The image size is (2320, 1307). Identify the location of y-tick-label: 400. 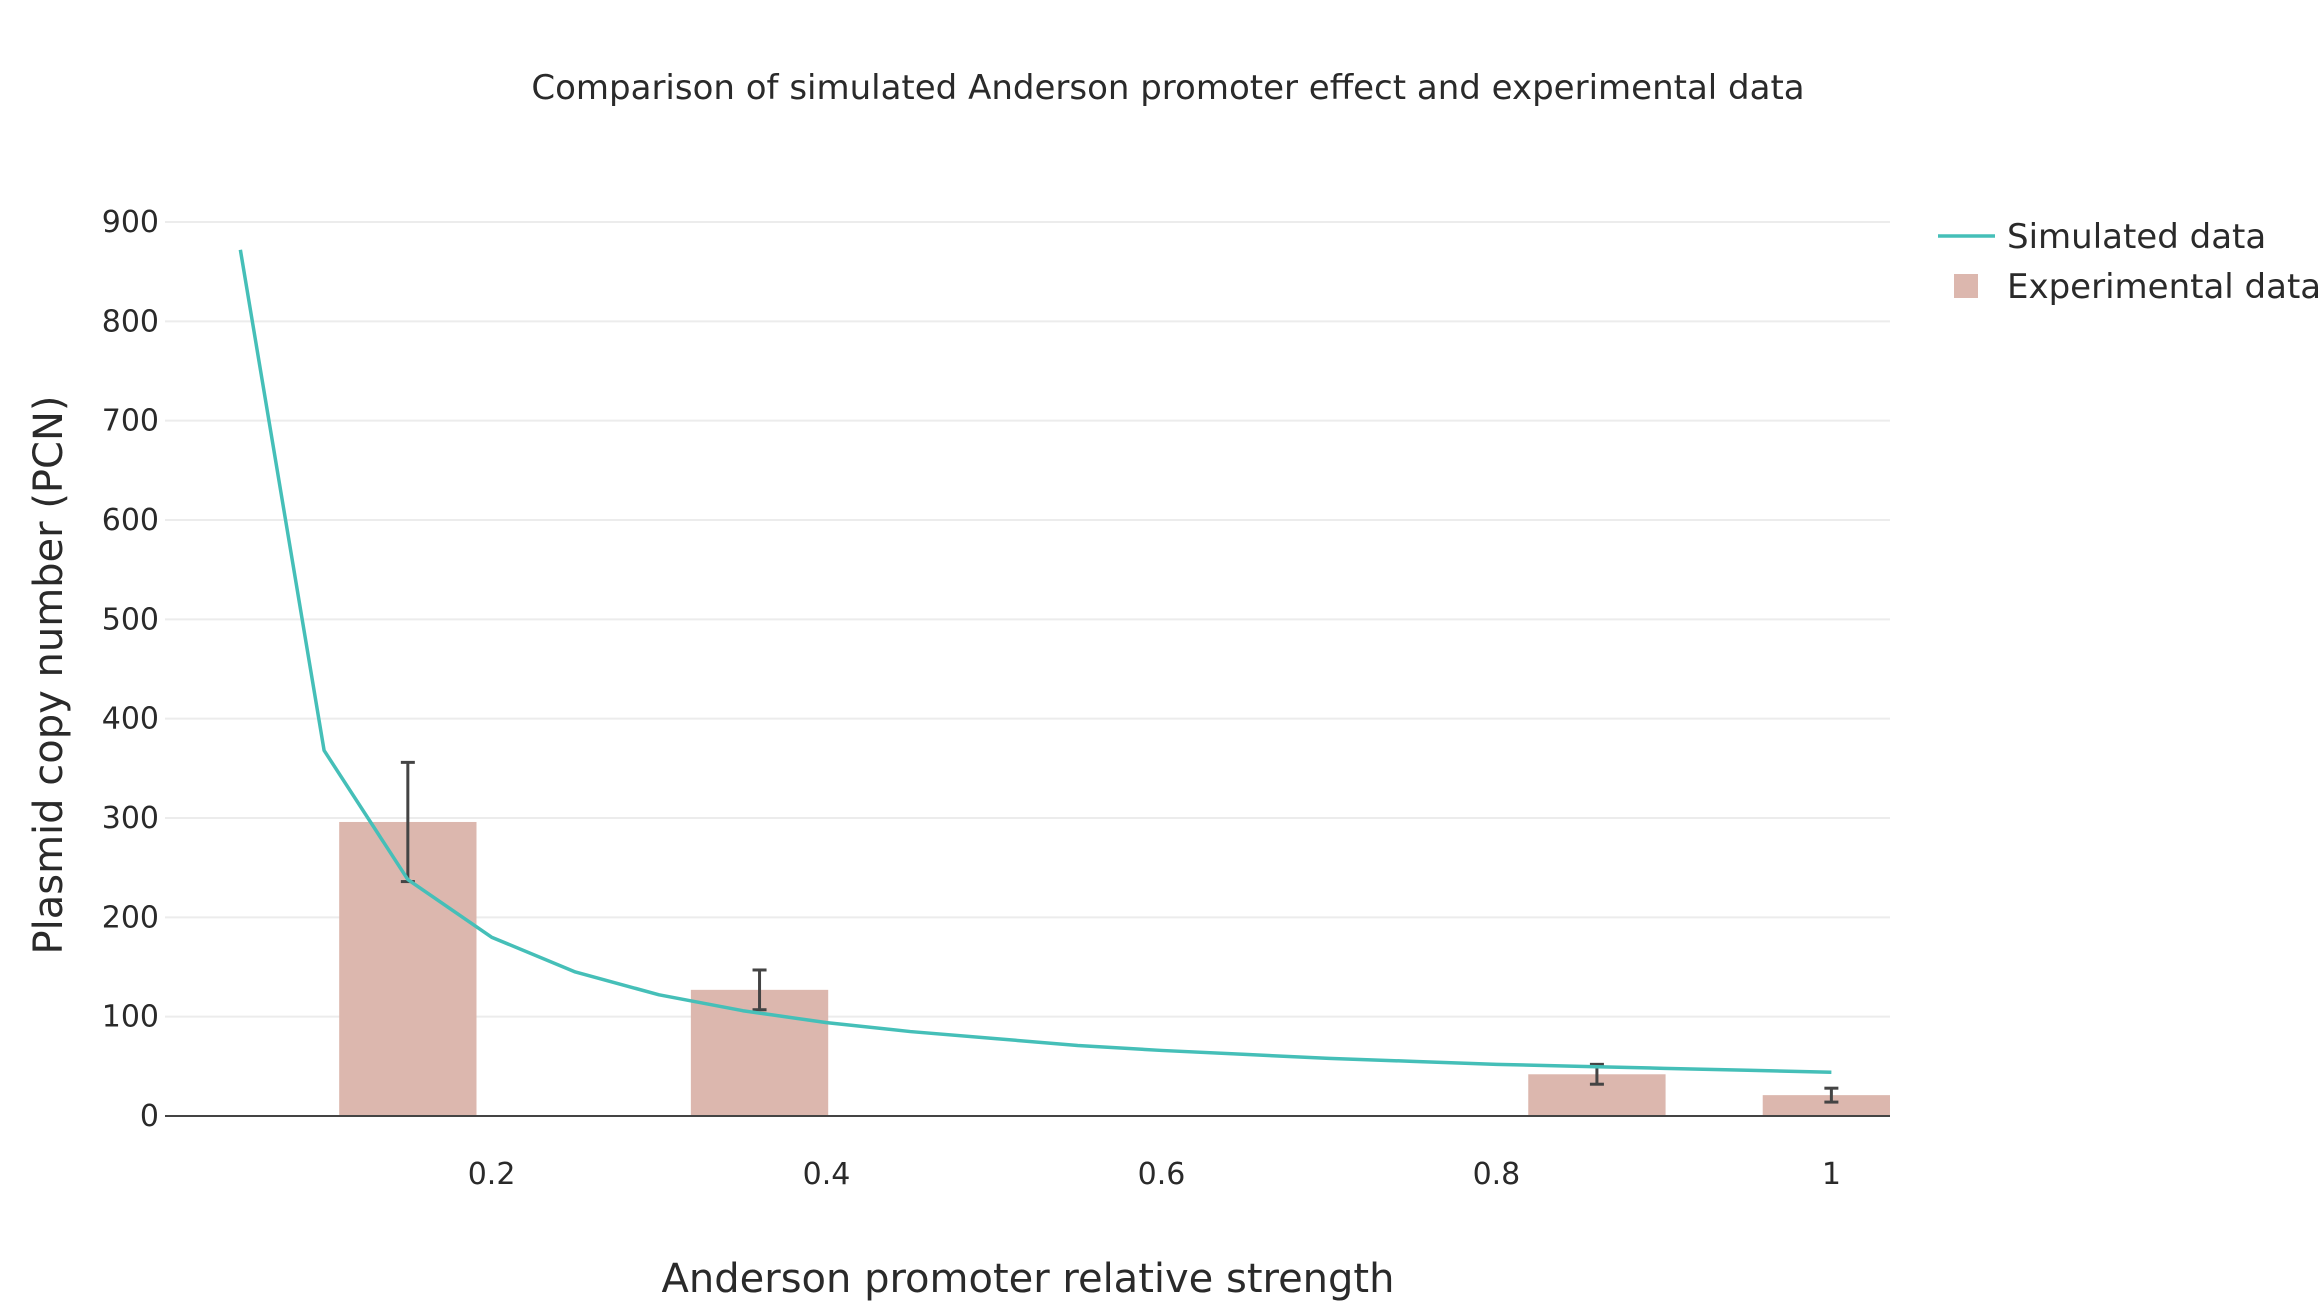
(130, 719).